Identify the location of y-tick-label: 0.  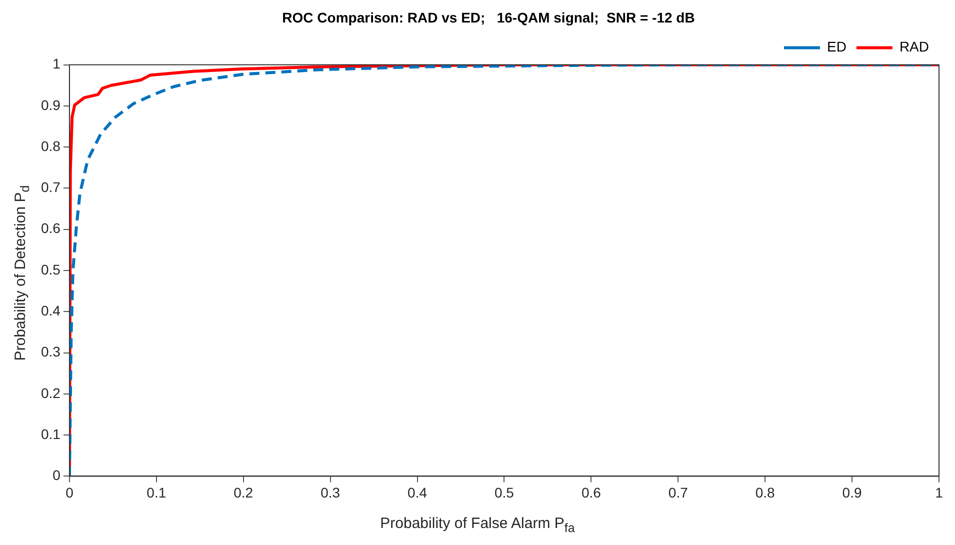
(56, 475).